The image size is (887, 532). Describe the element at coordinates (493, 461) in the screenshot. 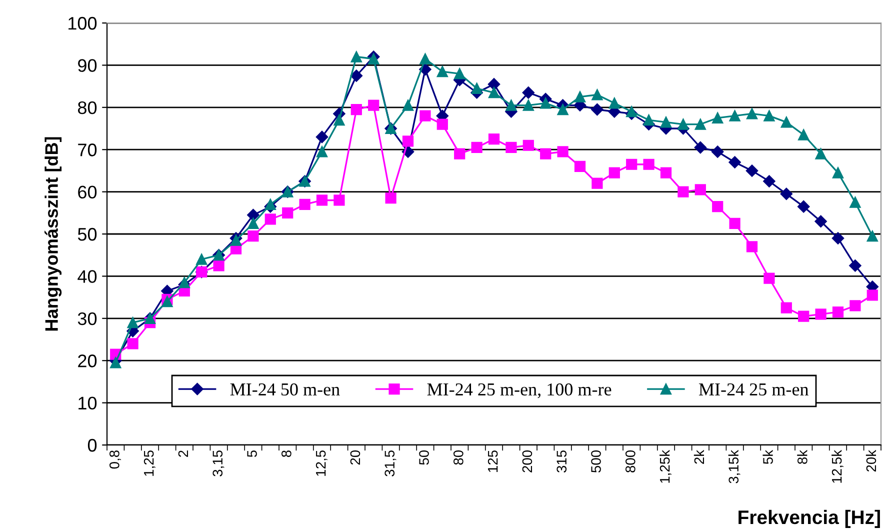

I see `x-tick-label: 125` at that location.